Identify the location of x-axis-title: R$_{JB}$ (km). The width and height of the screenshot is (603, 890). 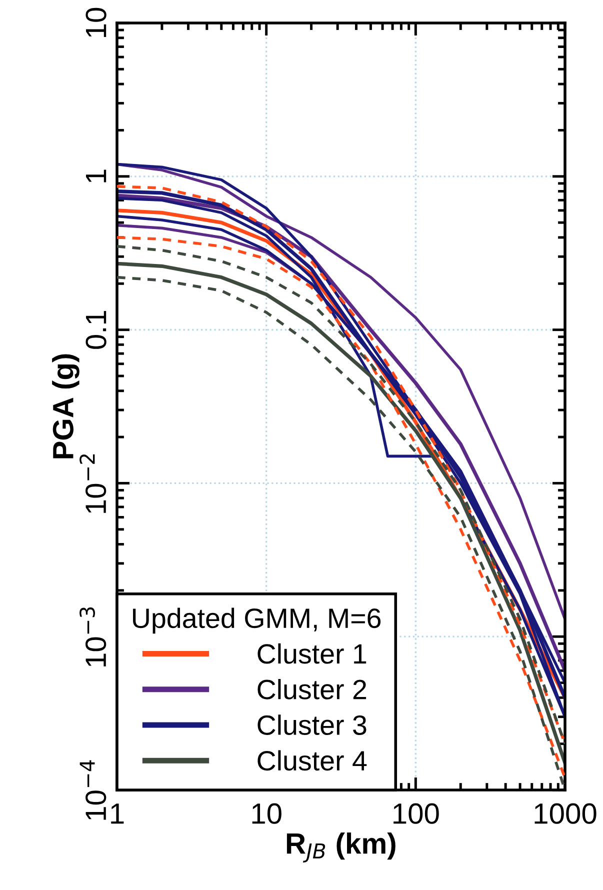
(341, 847).